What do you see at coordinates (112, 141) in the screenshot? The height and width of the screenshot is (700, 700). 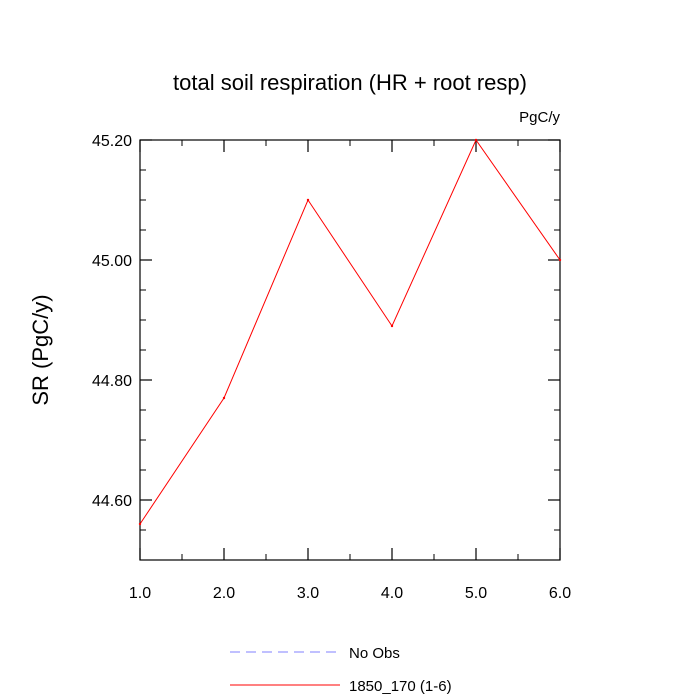 I see `y-tick-label: 45.20` at bounding box center [112, 141].